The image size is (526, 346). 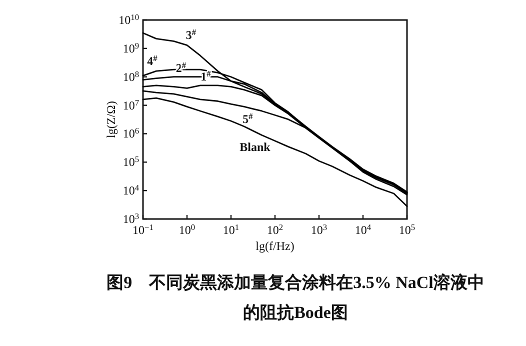 I want to click on y-tick-label: 10$^{6}$, so click(x=130, y=133).